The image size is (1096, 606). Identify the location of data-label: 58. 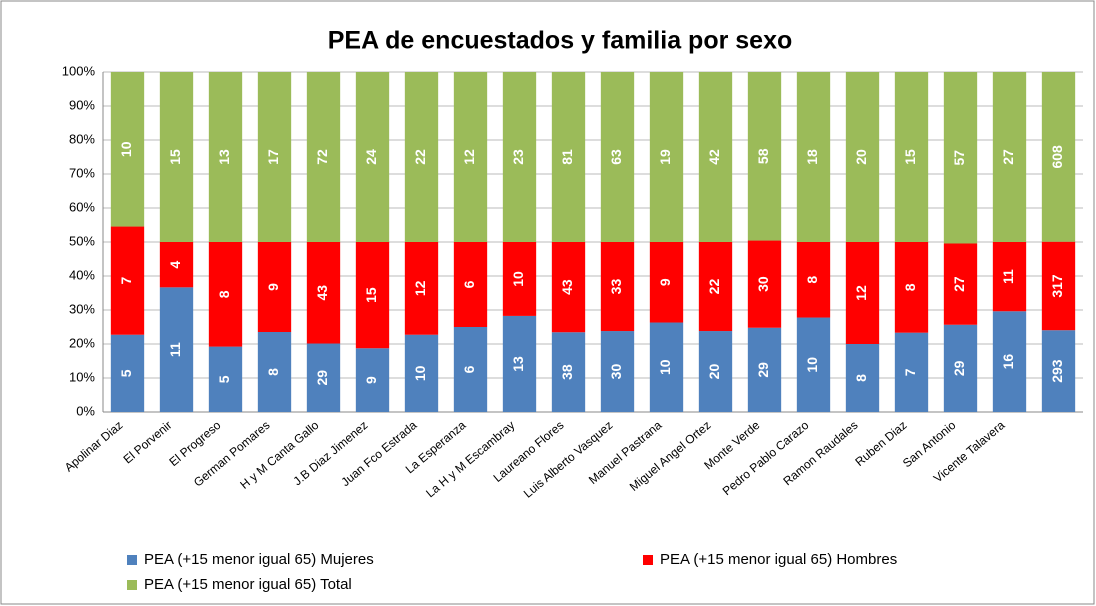
(763, 156).